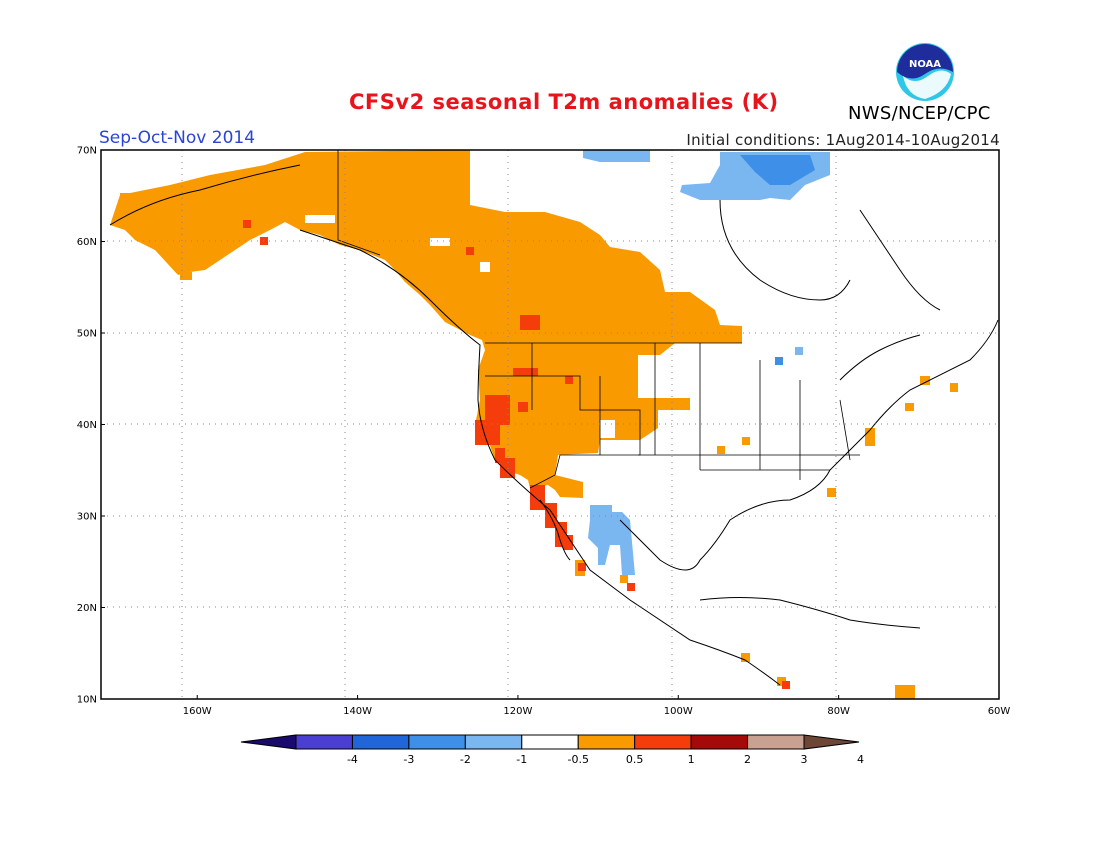 The image size is (1100, 850). I want to click on lat-tick-label: 50N, so click(87, 334).